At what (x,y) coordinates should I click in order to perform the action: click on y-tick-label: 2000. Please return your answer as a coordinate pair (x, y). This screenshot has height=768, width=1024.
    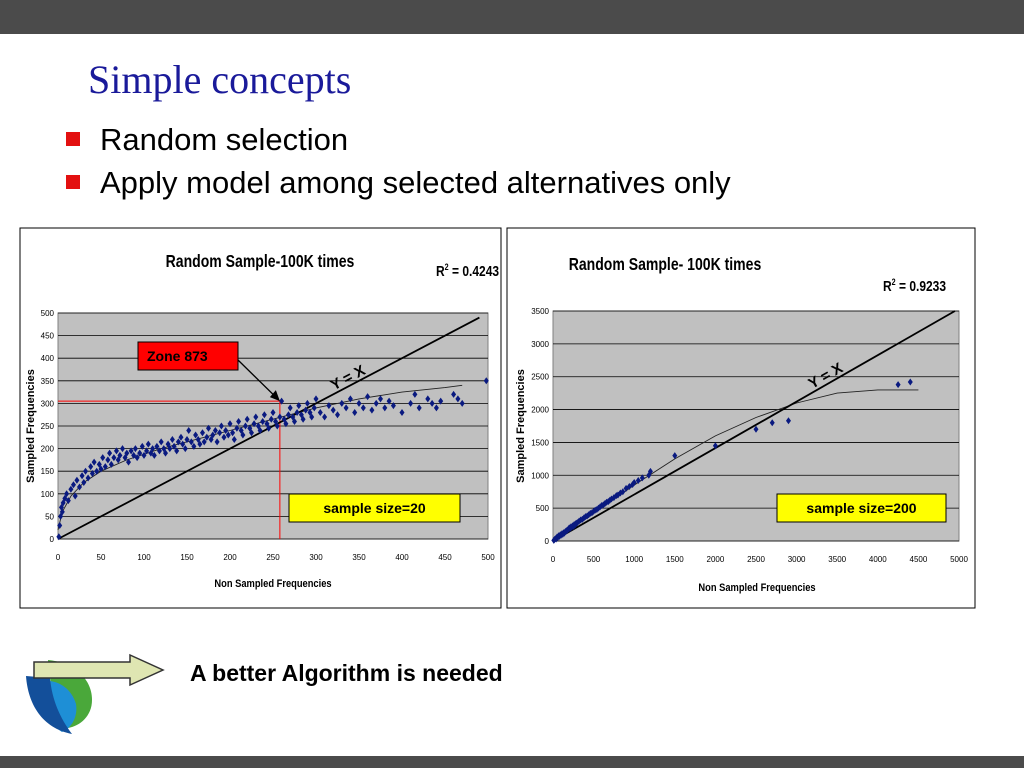
    Looking at the image, I should click on (540, 410).